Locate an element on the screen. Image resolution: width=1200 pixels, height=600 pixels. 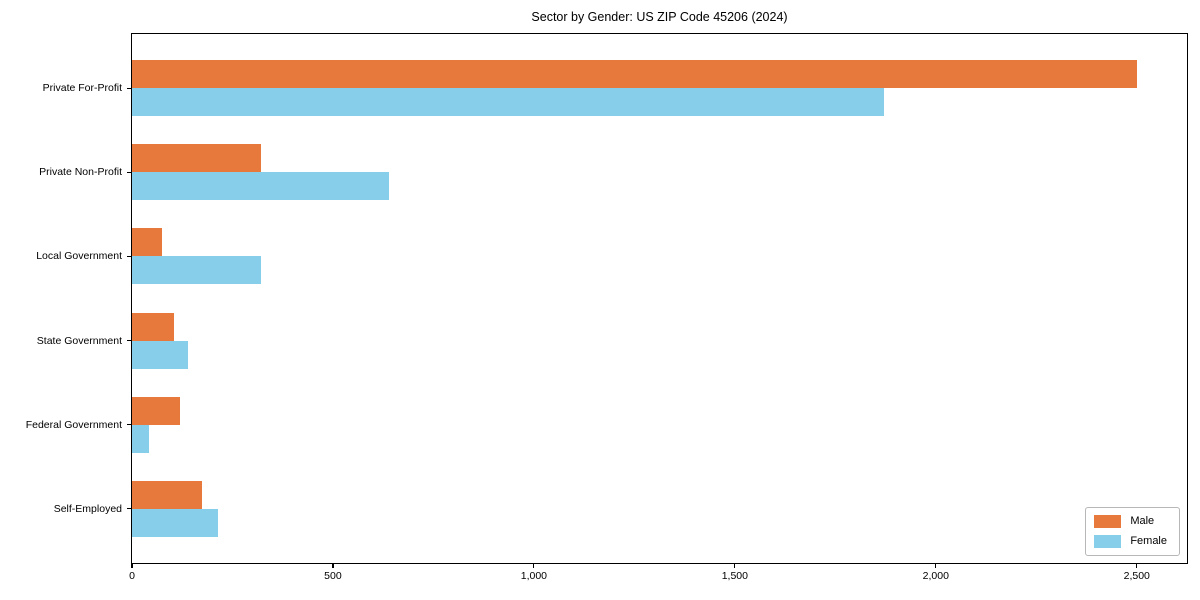
x-tick-label-4: 2,000 is located at coordinates (935, 576).